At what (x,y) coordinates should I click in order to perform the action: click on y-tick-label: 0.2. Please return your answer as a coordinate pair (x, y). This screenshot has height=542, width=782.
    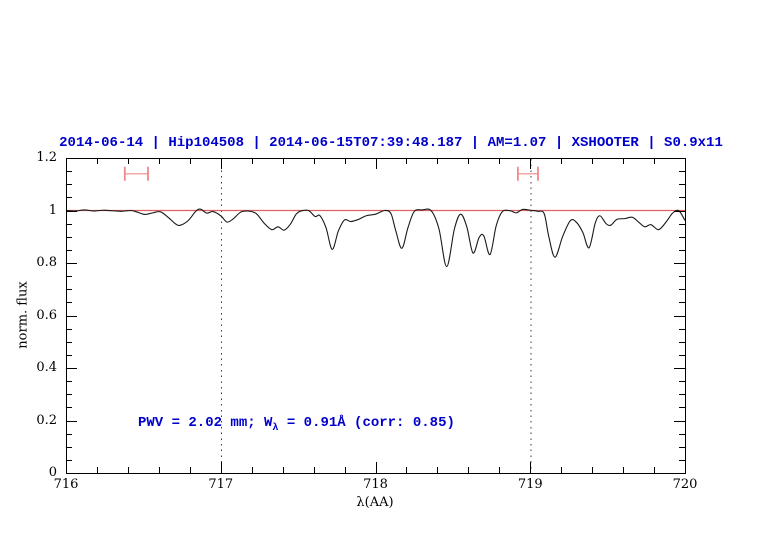
    Looking at the image, I should click on (46, 420).